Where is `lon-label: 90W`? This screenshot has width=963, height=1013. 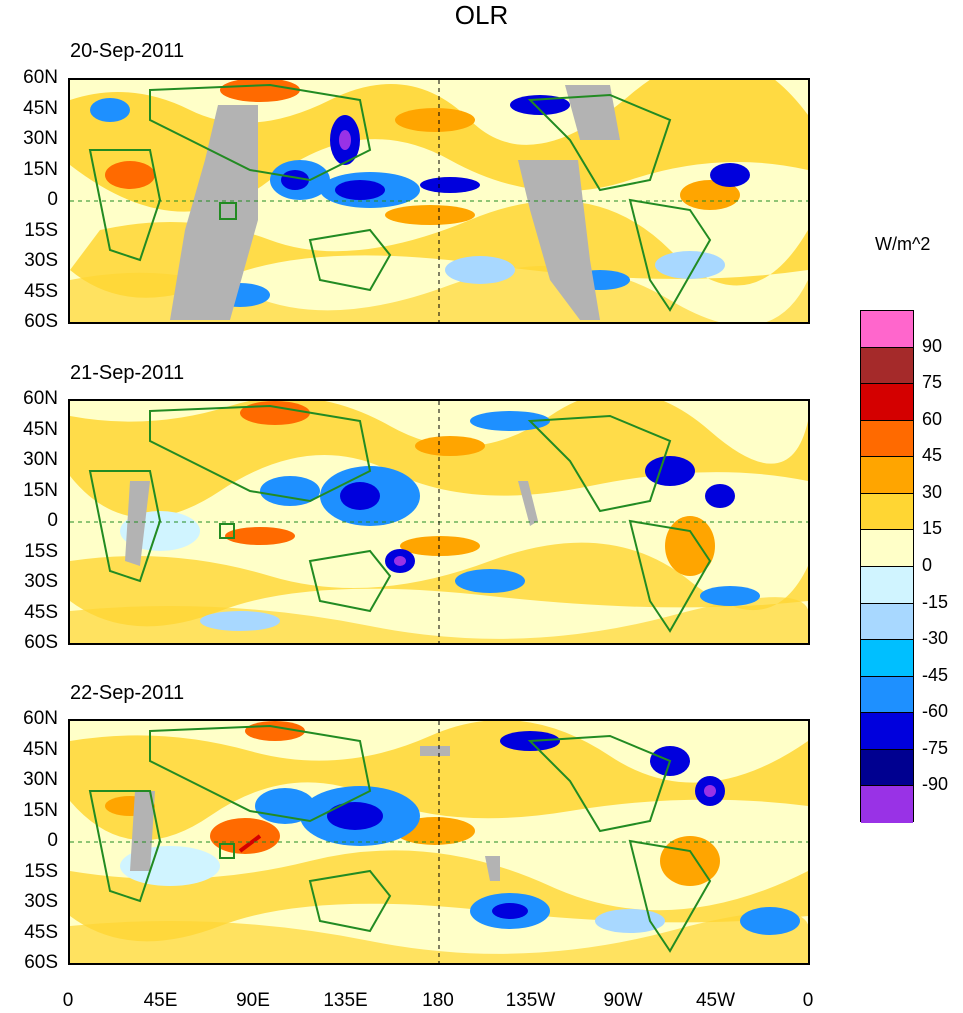 lon-label: 90W is located at coordinates (623, 1000).